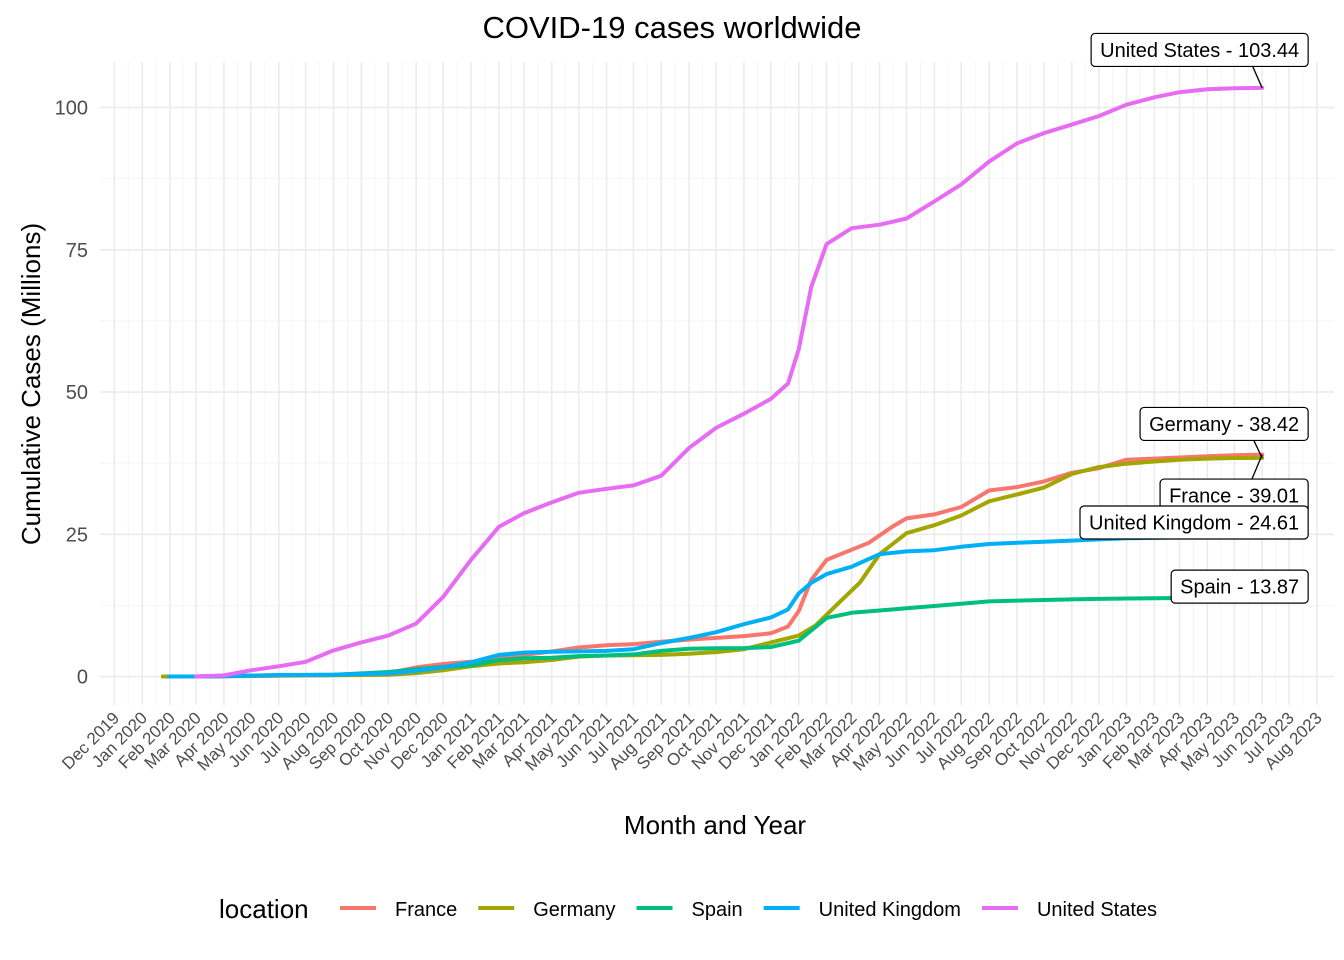  Describe the element at coordinates (71, 109) in the screenshot. I see `y-tick-label: 100` at that location.